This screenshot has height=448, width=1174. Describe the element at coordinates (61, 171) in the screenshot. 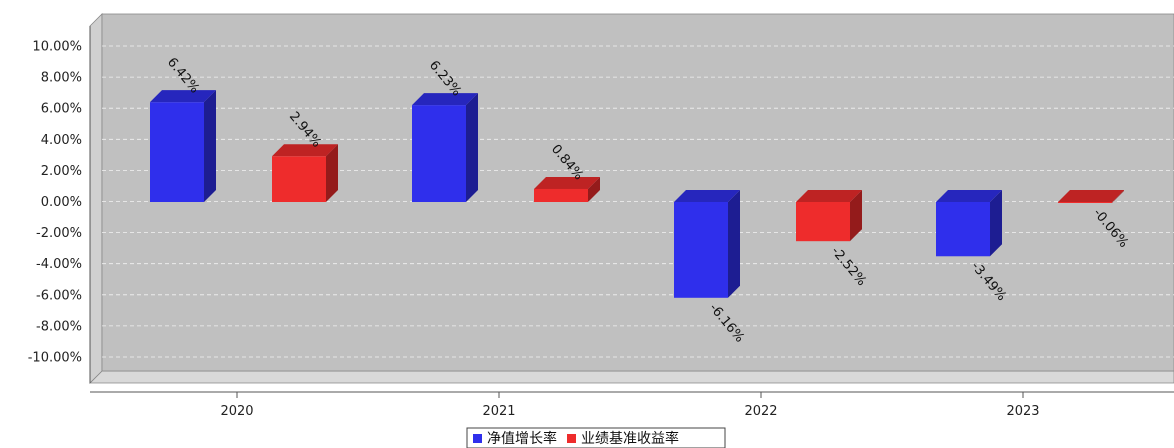

I see `y-tick-label: 2.00%` at that location.